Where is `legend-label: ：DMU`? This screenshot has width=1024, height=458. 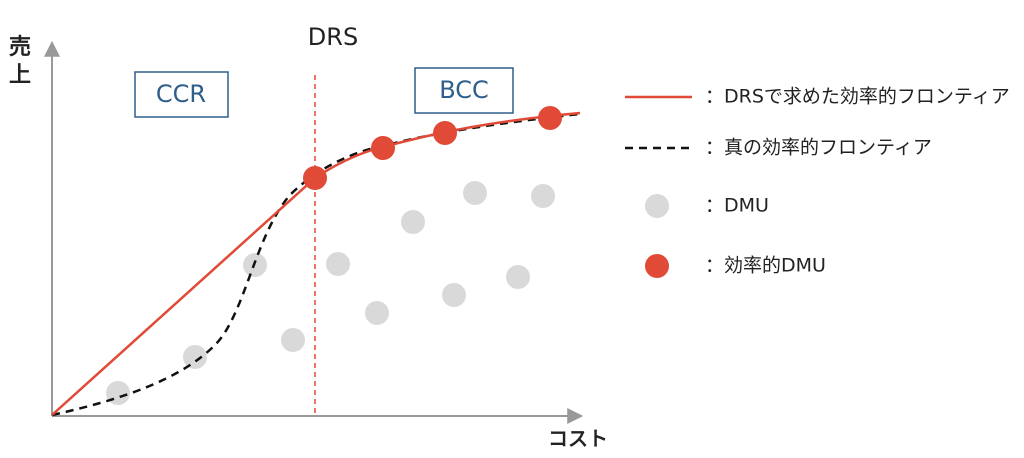
legend-label: ：DMU is located at coordinates (737, 206).